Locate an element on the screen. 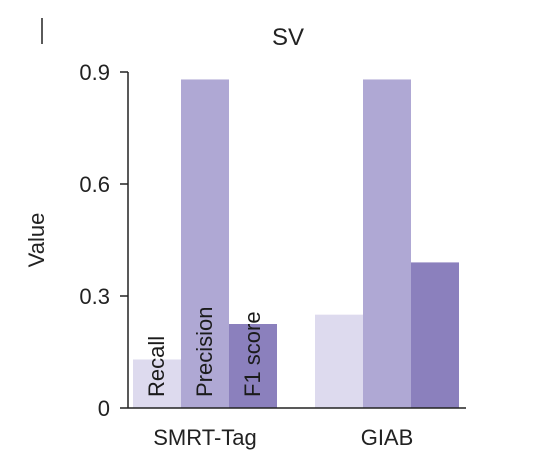 The image size is (545, 464). bar-label-precision: Precision is located at coordinates (204, 352).